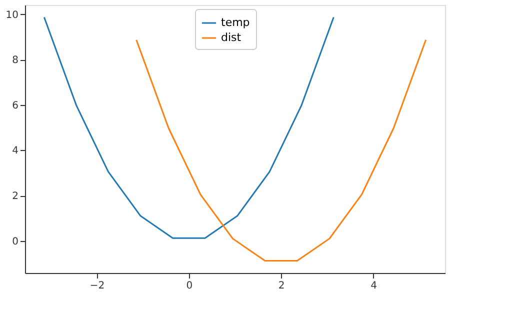 The image size is (508, 323). What do you see at coordinates (281, 286) in the screenshot?
I see `x-tick-label: 2` at bounding box center [281, 286].